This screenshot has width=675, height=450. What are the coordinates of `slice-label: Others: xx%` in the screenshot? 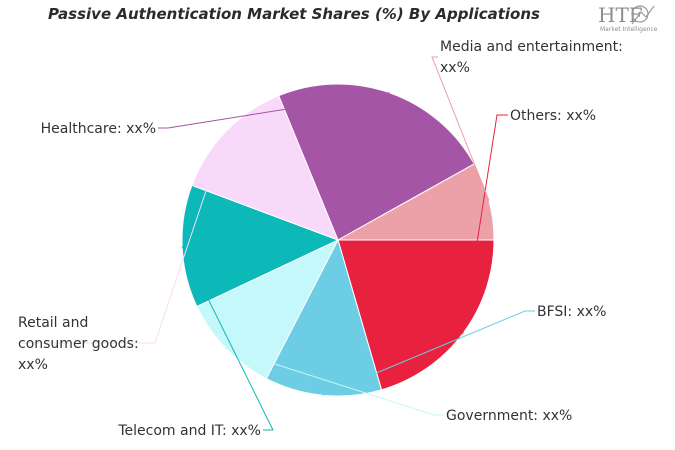 It's located at (553, 116).